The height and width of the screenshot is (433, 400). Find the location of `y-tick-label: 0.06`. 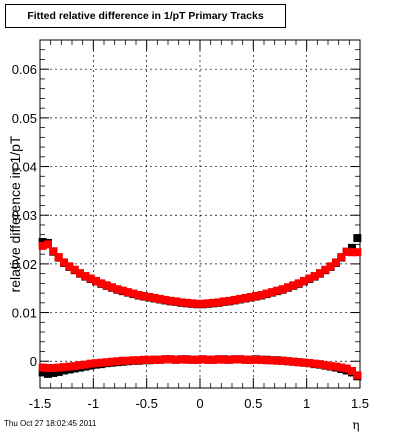

y-tick-label: 0.06 is located at coordinates (24, 69).